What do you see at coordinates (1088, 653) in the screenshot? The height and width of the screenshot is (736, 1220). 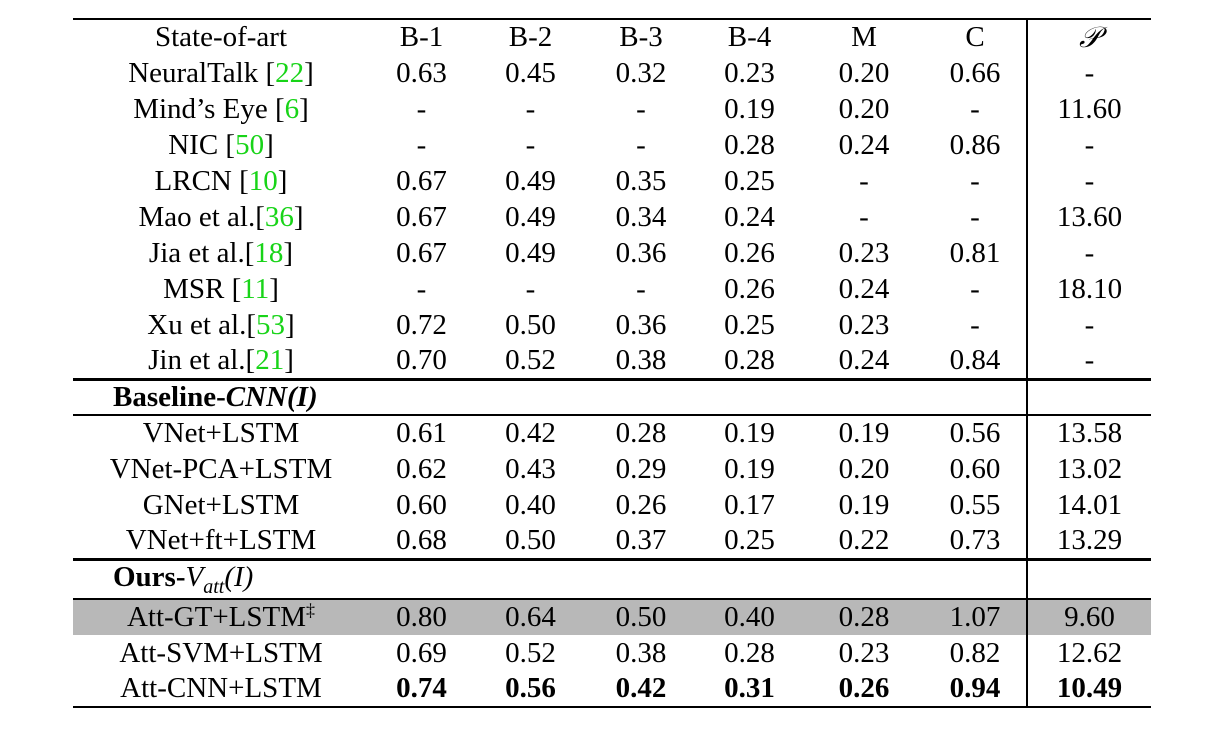 I see `cell-p: 12.62` at bounding box center [1088, 653].